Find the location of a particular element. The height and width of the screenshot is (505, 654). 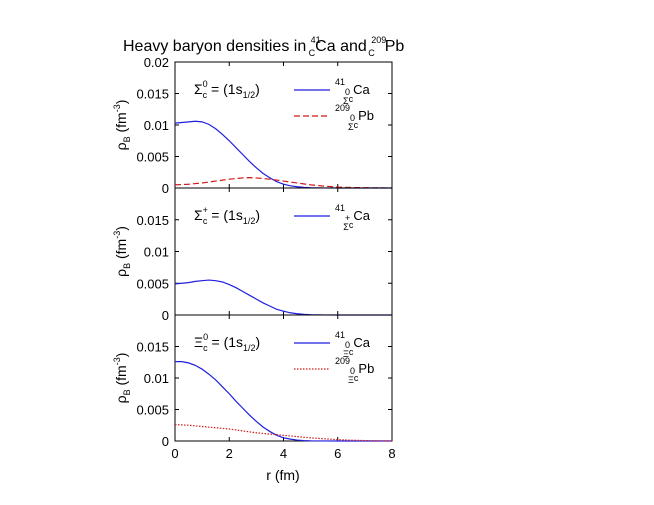

legend-label: 41+ ΣcCa is located at coordinates (353, 217).